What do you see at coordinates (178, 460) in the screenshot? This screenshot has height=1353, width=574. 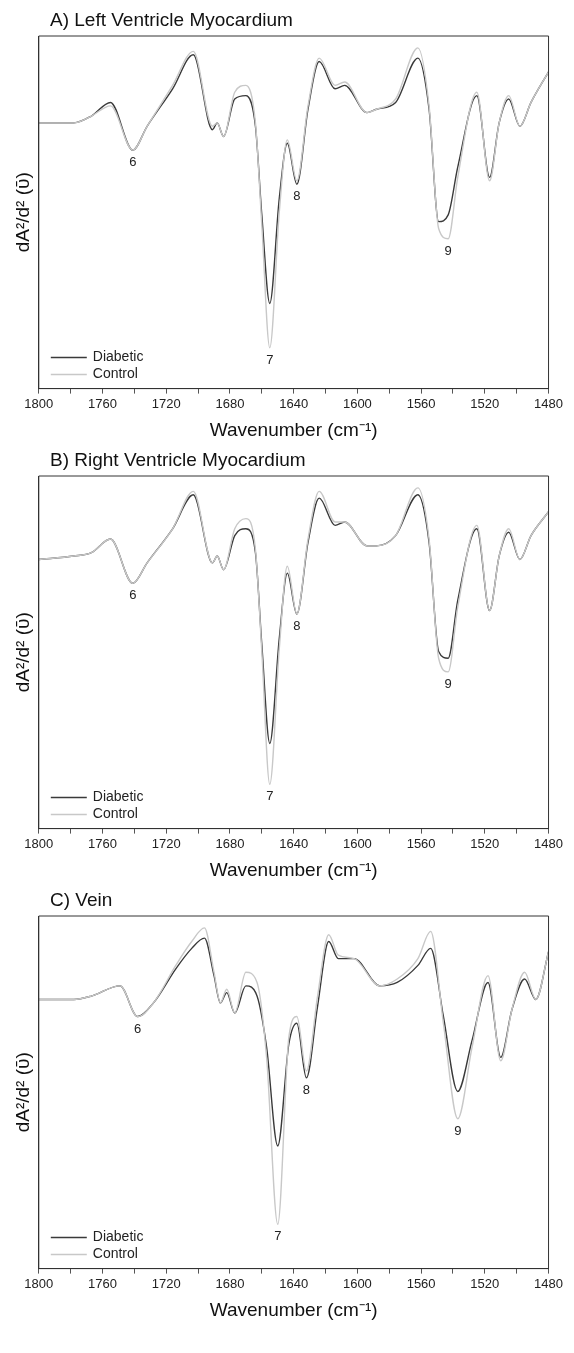 I see `chart-title: B) Right Ventricle Myocardium` at bounding box center [178, 460].